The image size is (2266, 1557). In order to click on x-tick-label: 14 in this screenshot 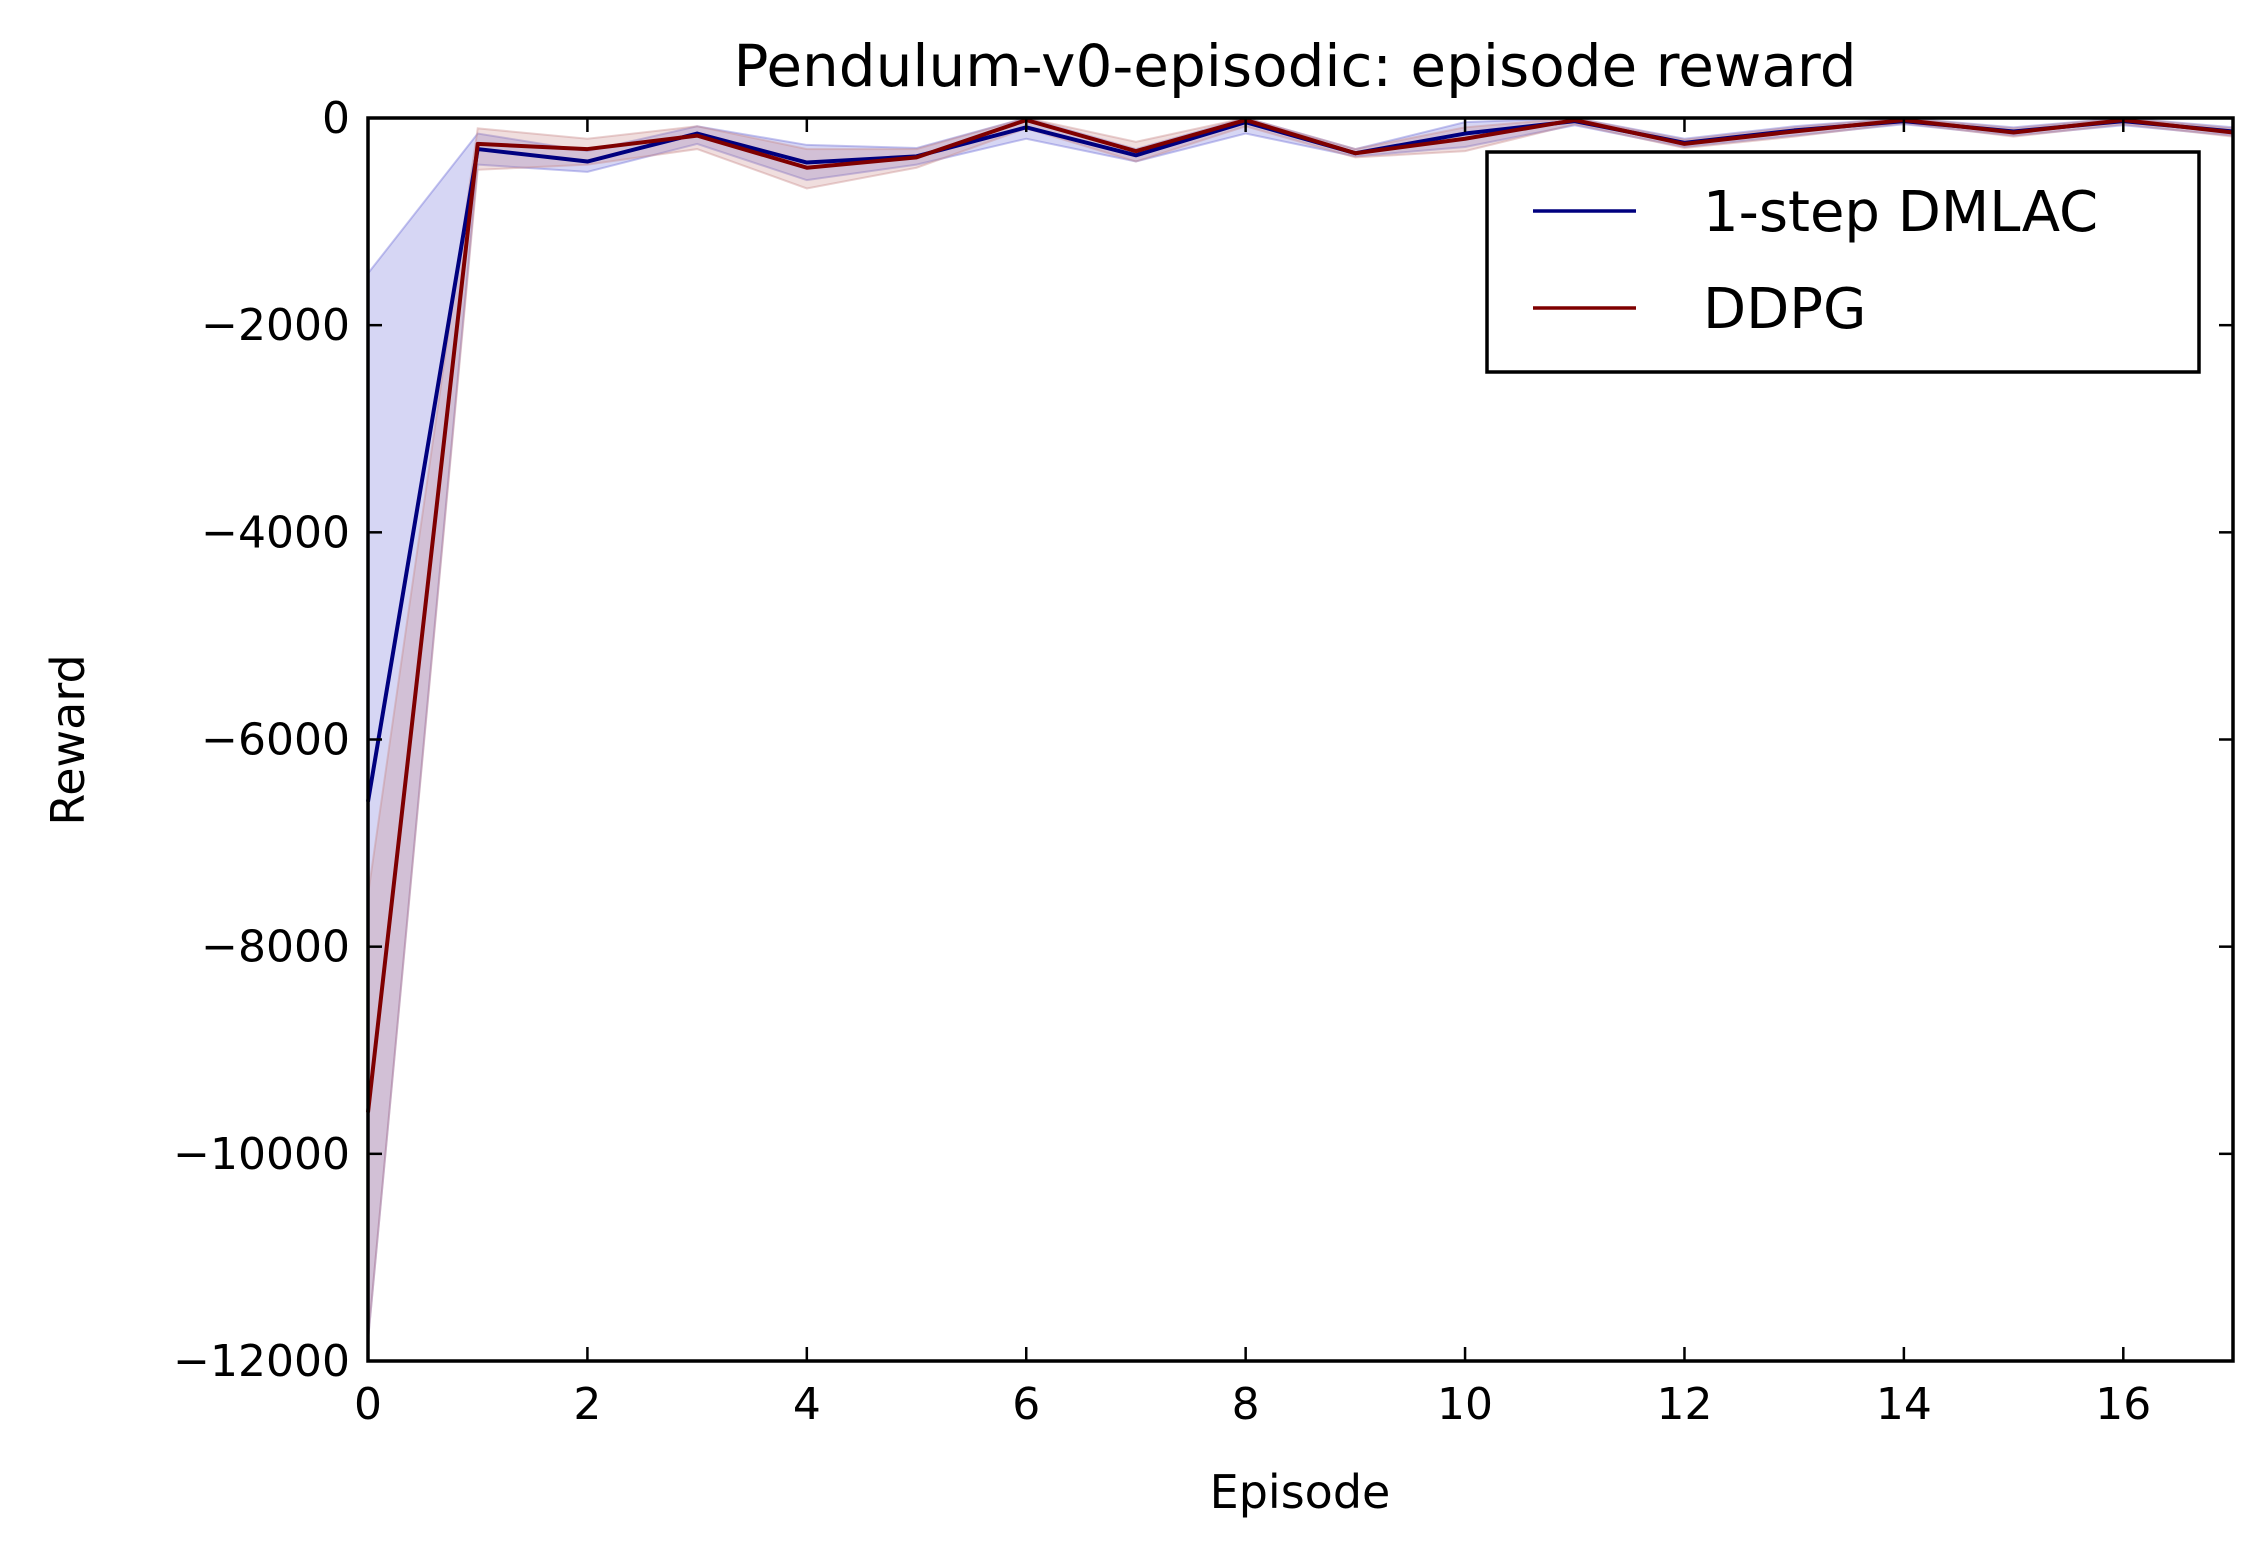, I will do `click(1904, 1404)`.